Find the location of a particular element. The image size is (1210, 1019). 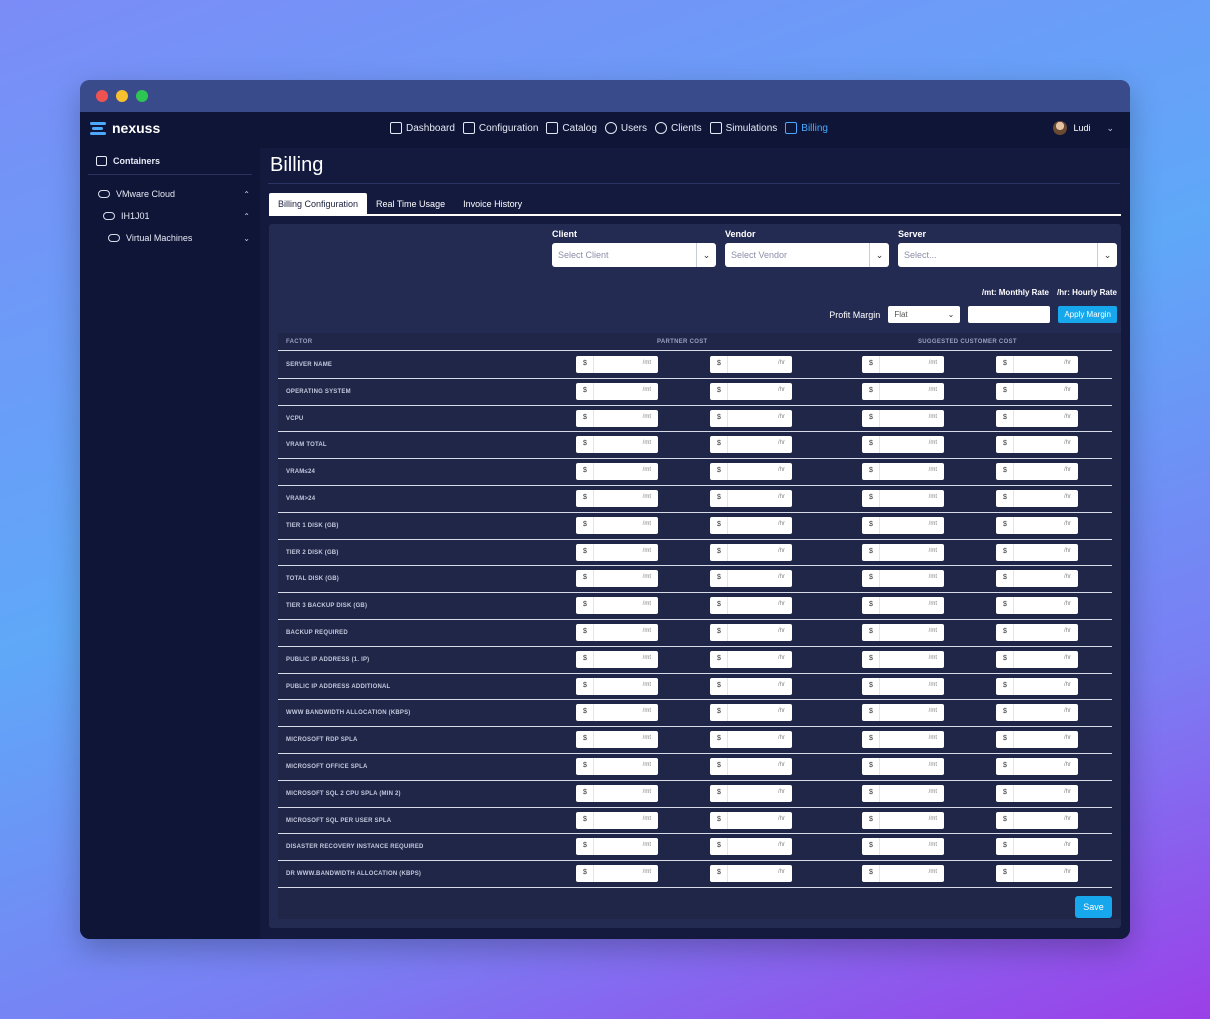

tab-billing-configuration: Billing Configuration is located at coordinates (318, 204).